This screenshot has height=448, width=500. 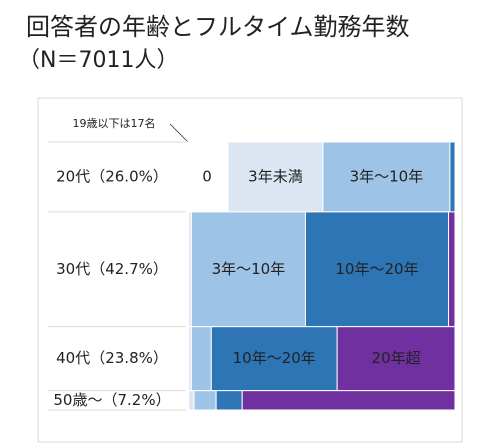 What do you see at coordinates (98, 60) in the screenshot?
I see `chart-subtitle: （N＝7011人）` at bounding box center [98, 60].